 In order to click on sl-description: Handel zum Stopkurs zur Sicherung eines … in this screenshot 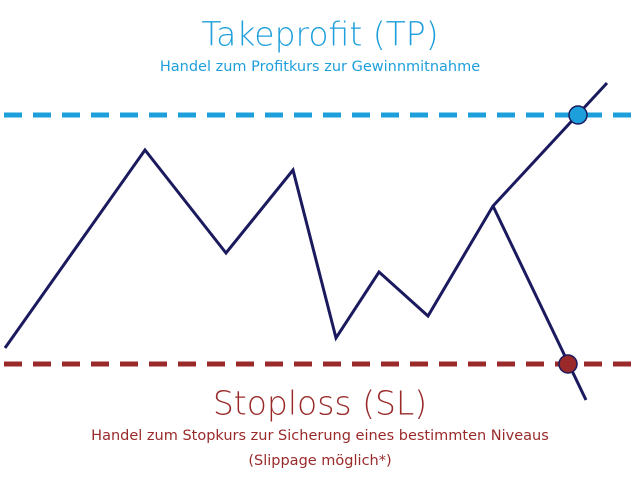, I will do `click(320, 436)`.